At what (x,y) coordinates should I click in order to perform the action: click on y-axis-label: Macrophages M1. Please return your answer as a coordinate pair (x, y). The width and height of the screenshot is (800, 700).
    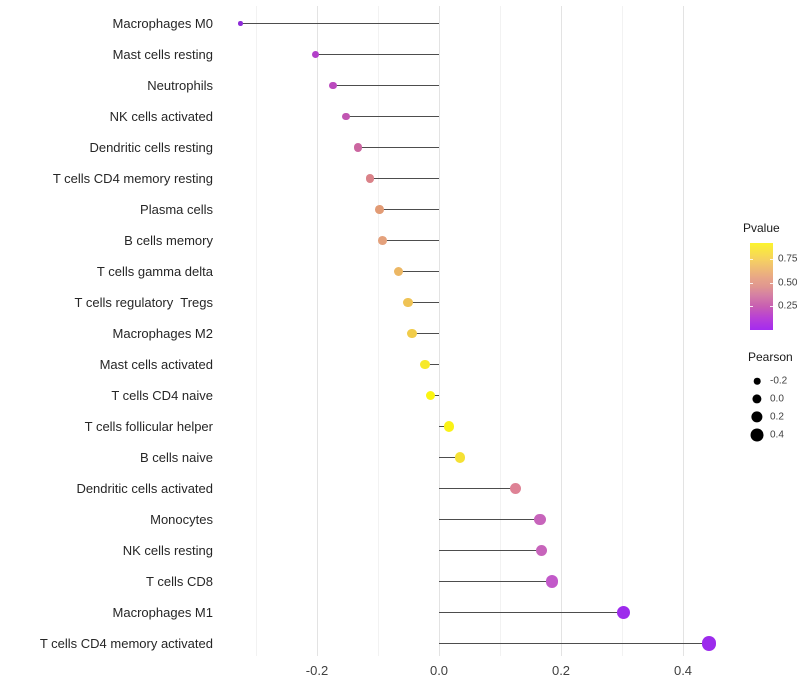
    Looking at the image, I should click on (162, 612).